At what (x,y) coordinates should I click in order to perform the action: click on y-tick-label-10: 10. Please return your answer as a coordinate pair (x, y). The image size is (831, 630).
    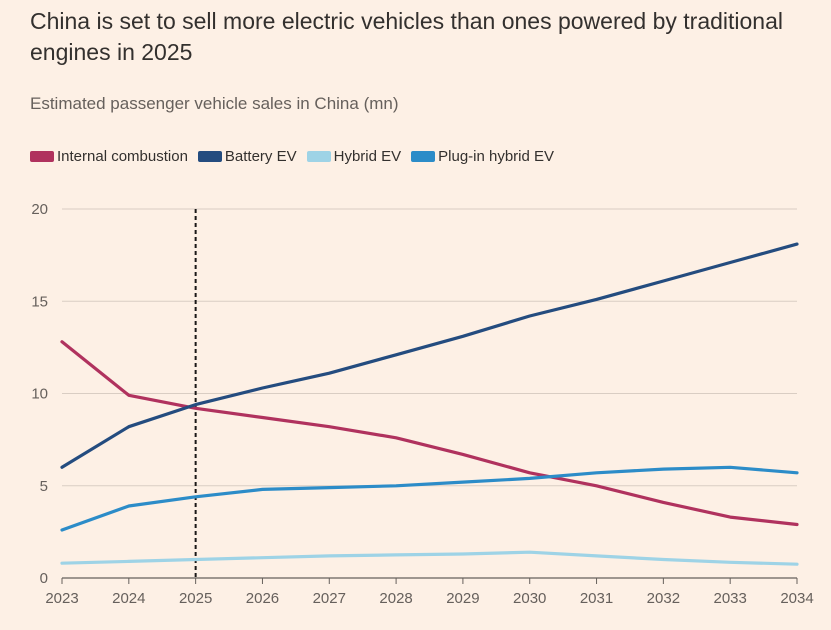
    Looking at the image, I should click on (39, 394).